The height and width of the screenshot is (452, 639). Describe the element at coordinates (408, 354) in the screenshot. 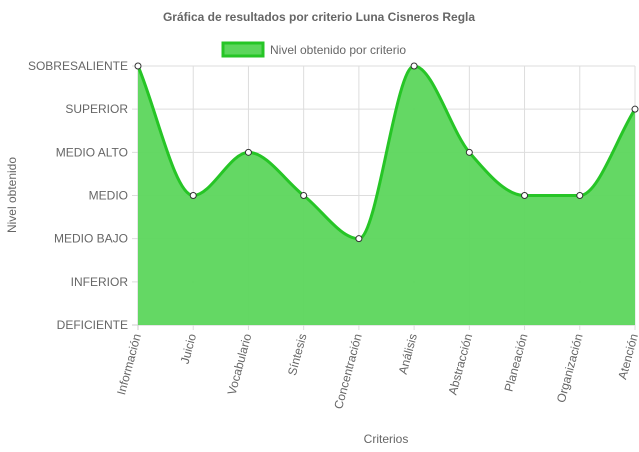

I see `x-tick-label: Análisis` at that location.